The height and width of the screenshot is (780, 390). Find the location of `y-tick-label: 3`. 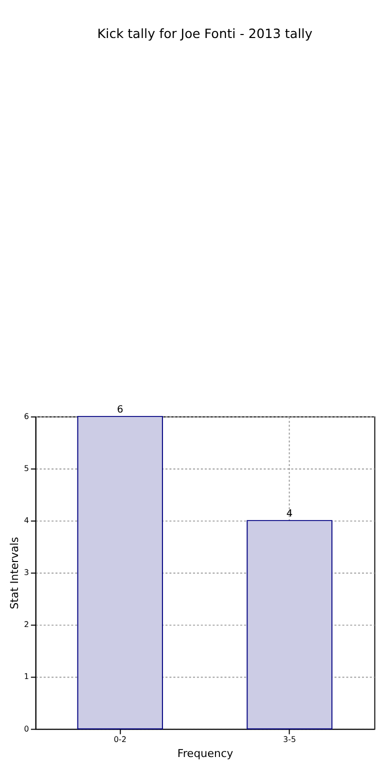

y-tick-label: 3 is located at coordinates (26, 573).